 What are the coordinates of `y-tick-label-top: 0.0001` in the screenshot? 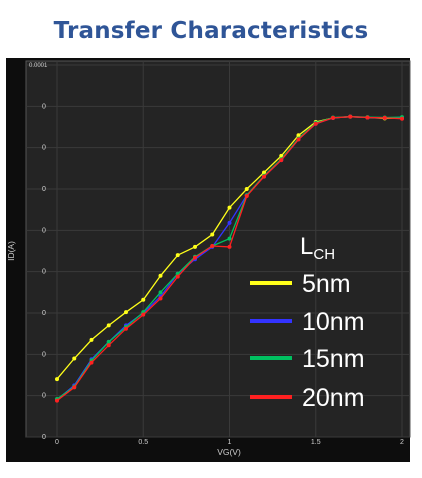 It's located at (38, 66).